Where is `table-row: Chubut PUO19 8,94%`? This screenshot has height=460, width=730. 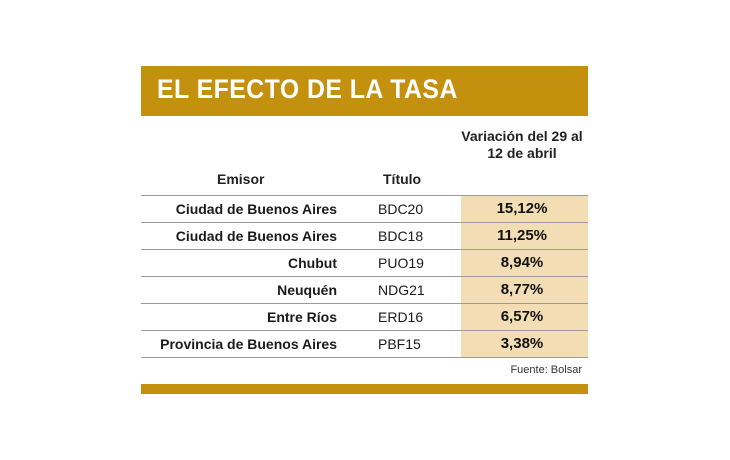 table-row: Chubut PUO19 8,94% is located at coordinates (364, 263).